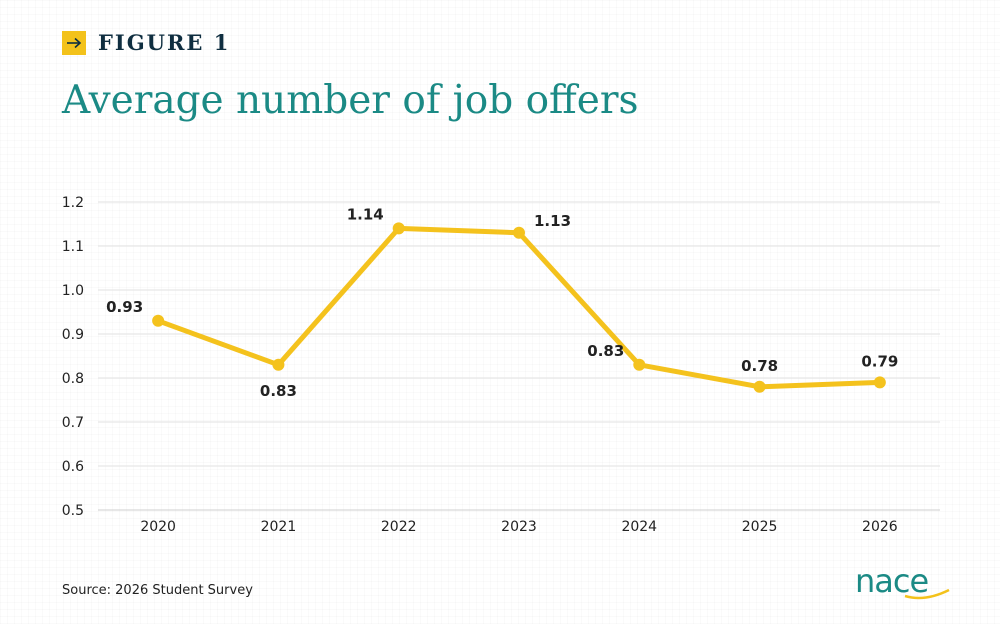  Describe the element at coordinates (158, 527) in the screenshot. I see `x-tick-label: 2020` at that location.